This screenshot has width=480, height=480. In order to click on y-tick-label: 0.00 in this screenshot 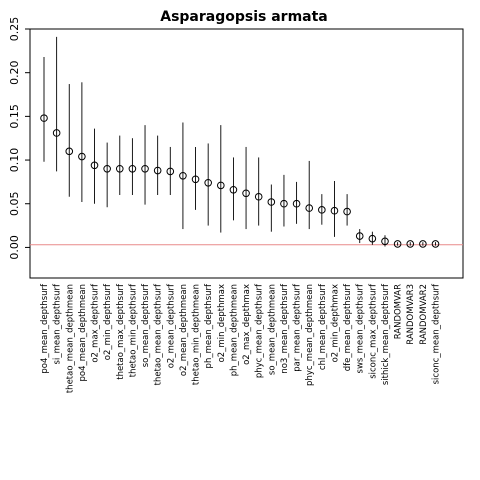, I will do `click(14, 247)`.